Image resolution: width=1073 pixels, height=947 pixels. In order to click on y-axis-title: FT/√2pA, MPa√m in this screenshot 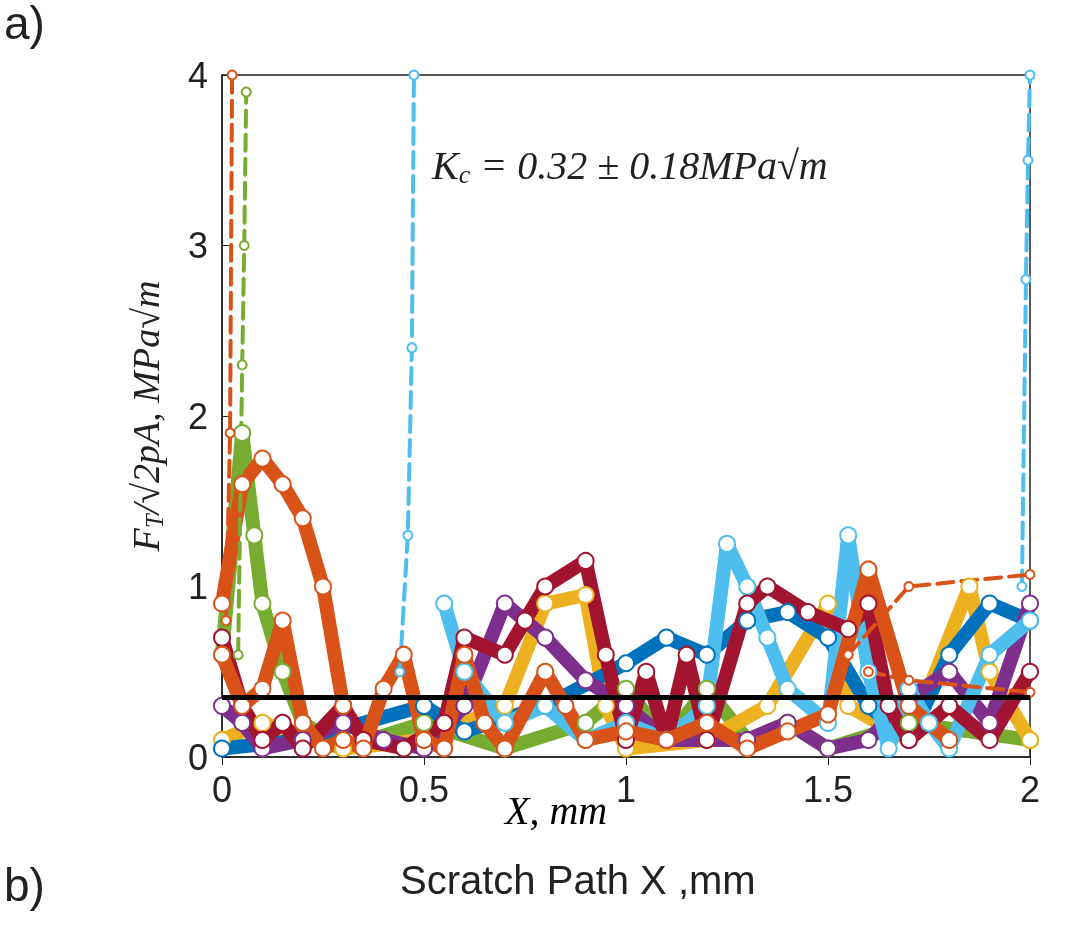, I will do `click(146, 416)`.